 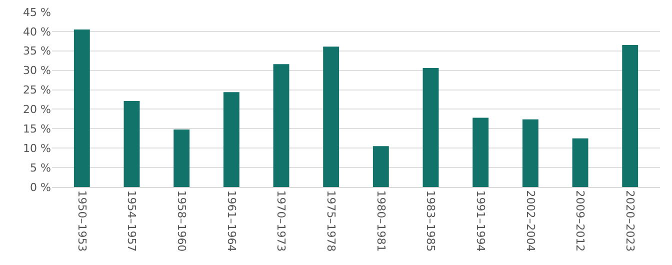 What do you see at coordinates (181, 221) in the screenshot?
I see `x-tick-label: 1958–1960` at bounding box center [181, 221].